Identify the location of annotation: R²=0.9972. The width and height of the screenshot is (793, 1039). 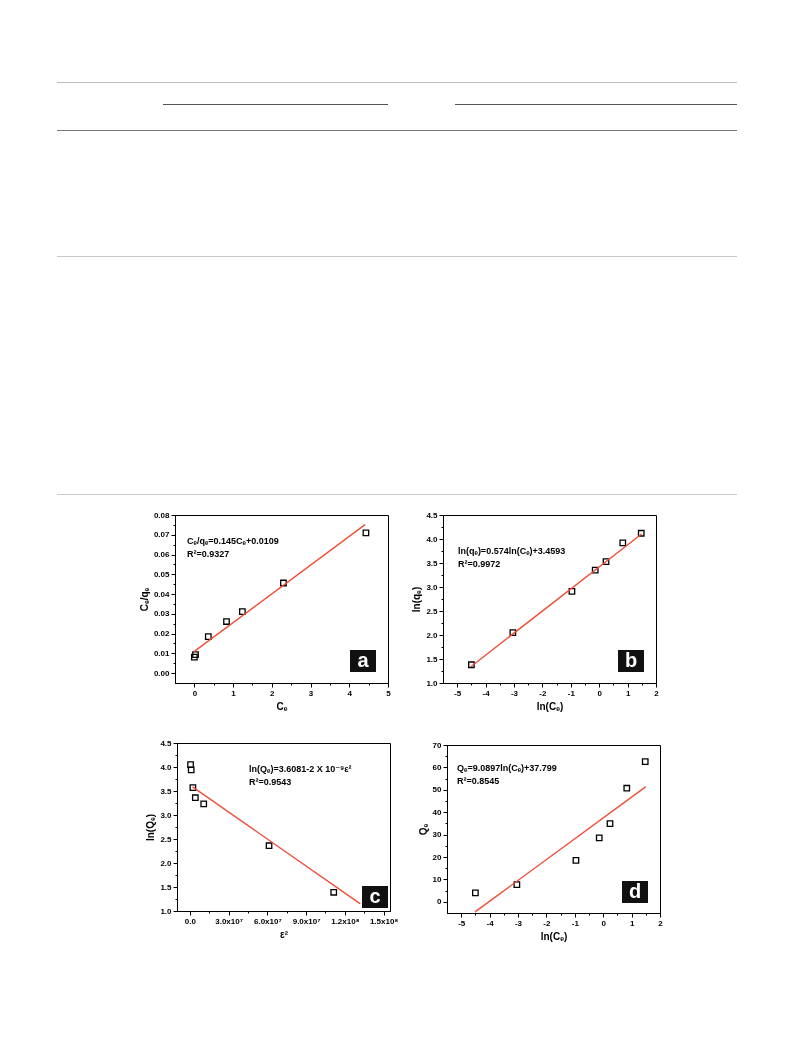
(479, 564).